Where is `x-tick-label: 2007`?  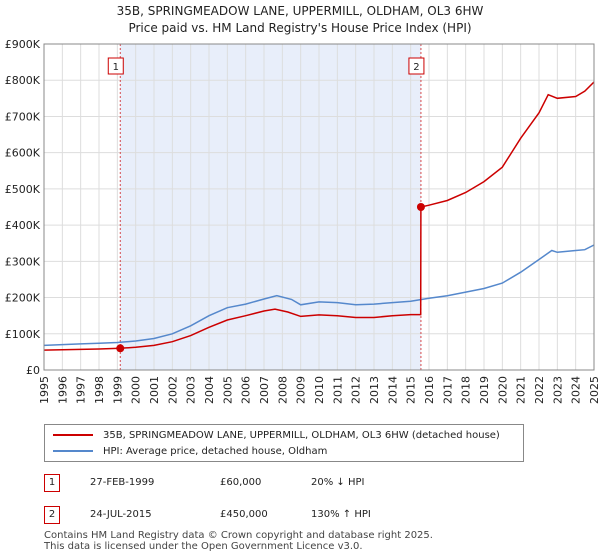 x-tick-label: 2007 is located at coordinates (264, 390).